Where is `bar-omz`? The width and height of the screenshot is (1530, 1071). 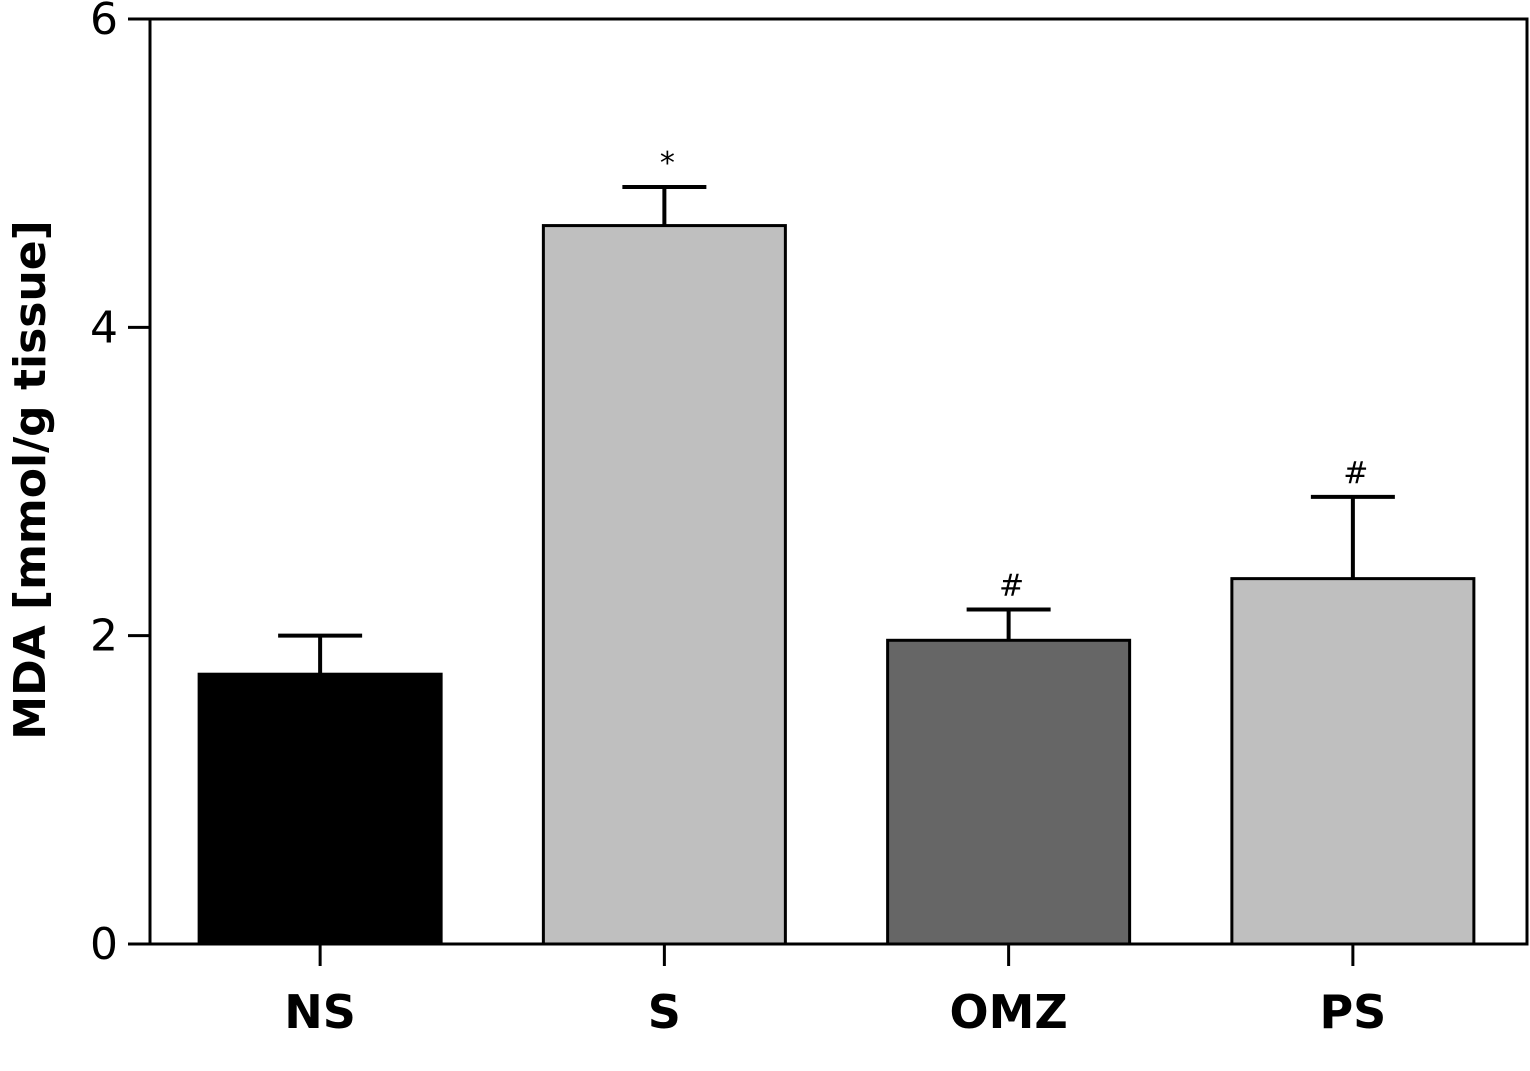 bar-omz is located at coordinates (1009, 792).